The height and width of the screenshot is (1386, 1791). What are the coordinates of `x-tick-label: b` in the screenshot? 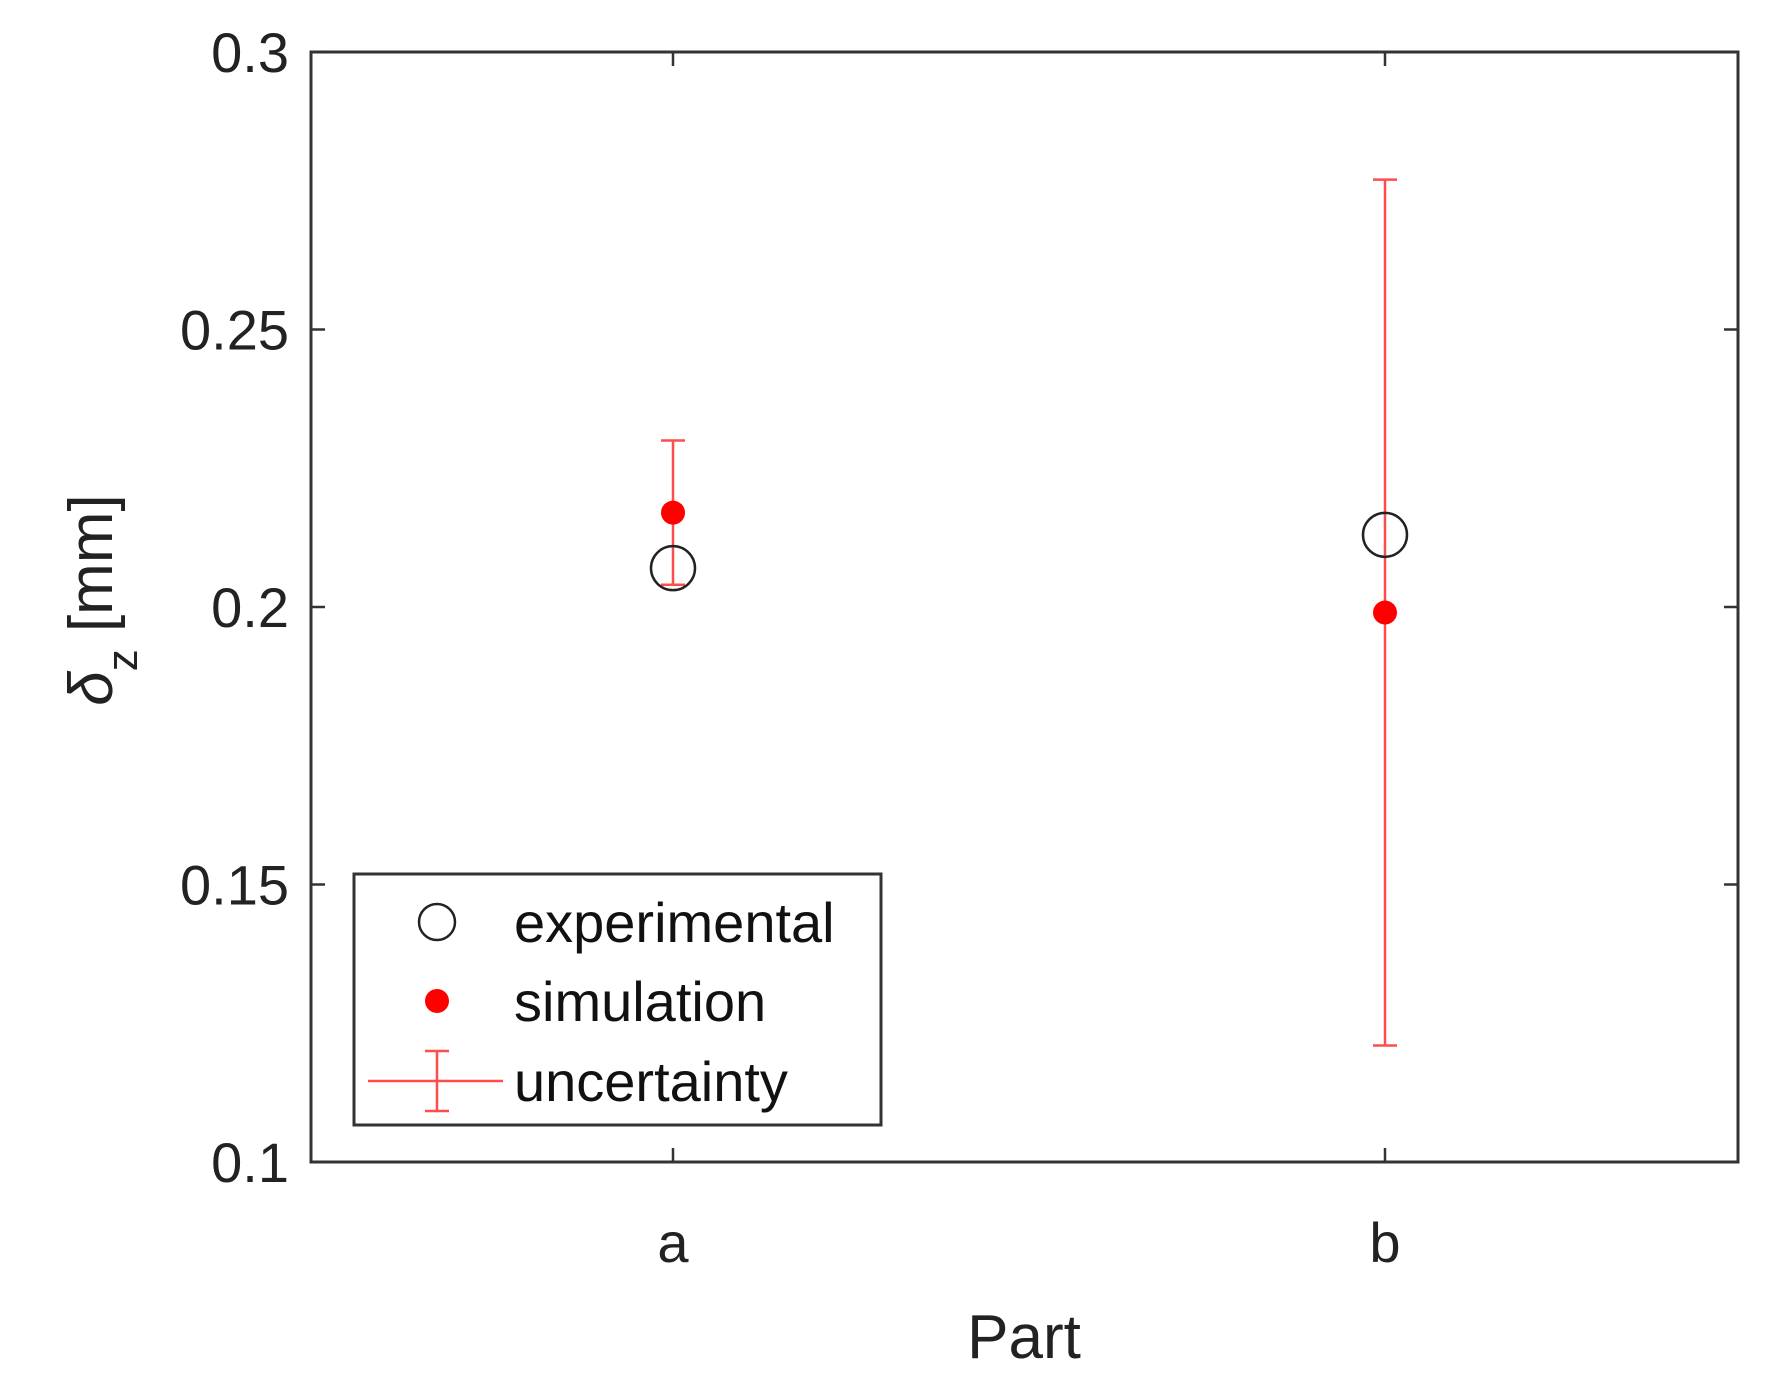 It's located at (1384, 1242).